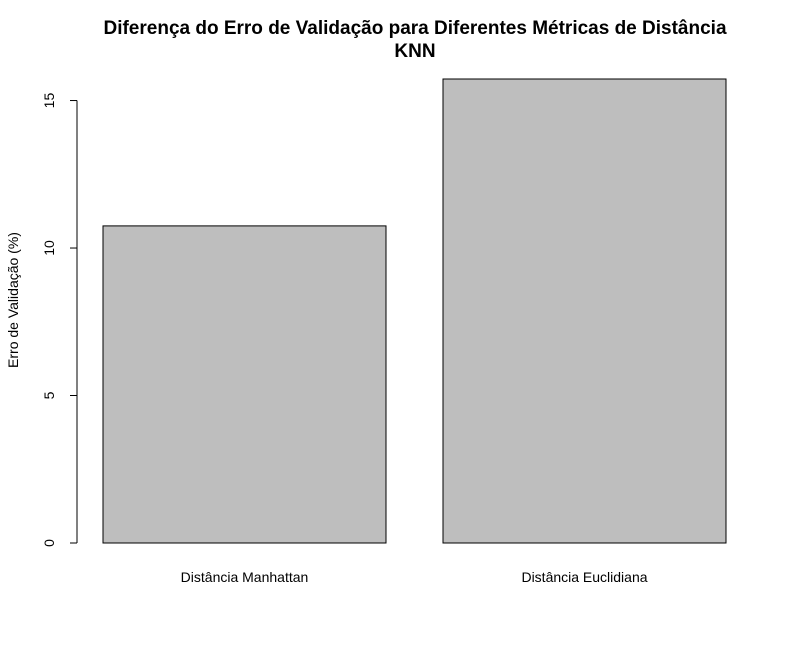  Describe the element at coordinates (414, 51) in the screenshot. I see `chart-subtitle: KNN` at that location.